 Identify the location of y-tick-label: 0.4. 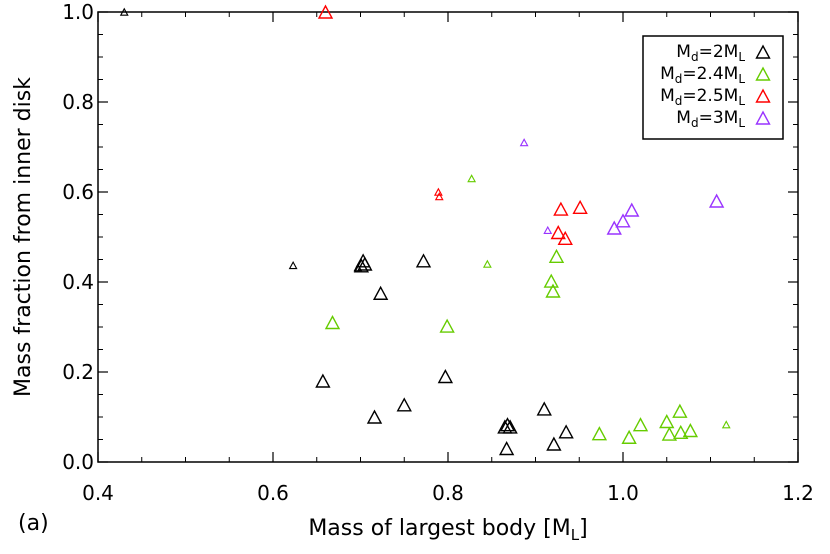
(78, 282).